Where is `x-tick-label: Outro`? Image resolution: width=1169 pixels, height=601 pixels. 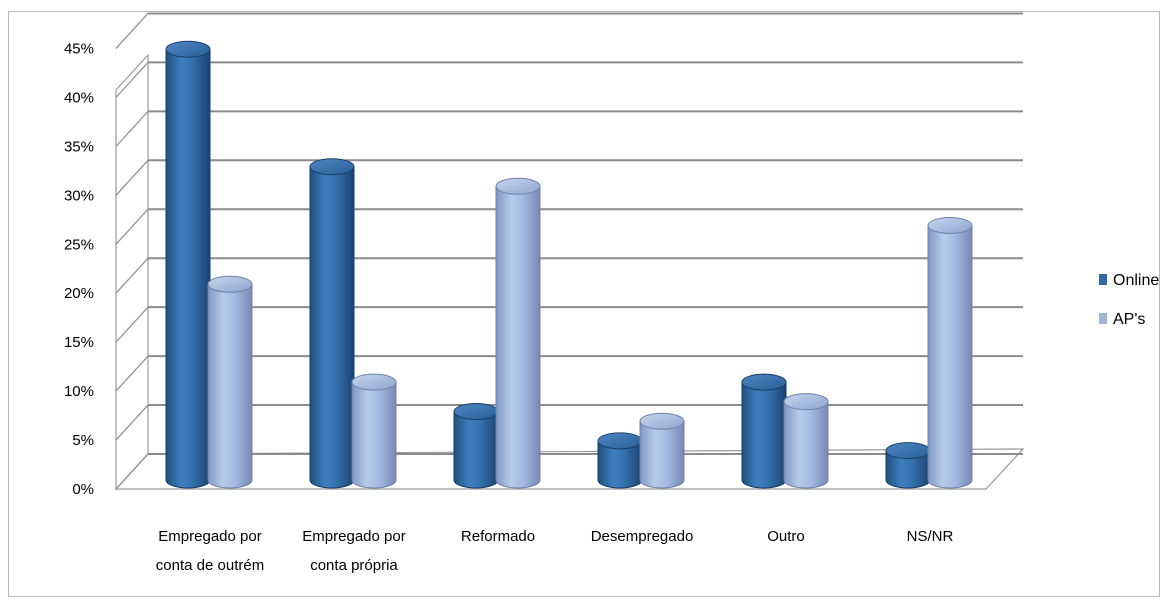
x-tick-label: Outro is located at coordinates (786, 536).